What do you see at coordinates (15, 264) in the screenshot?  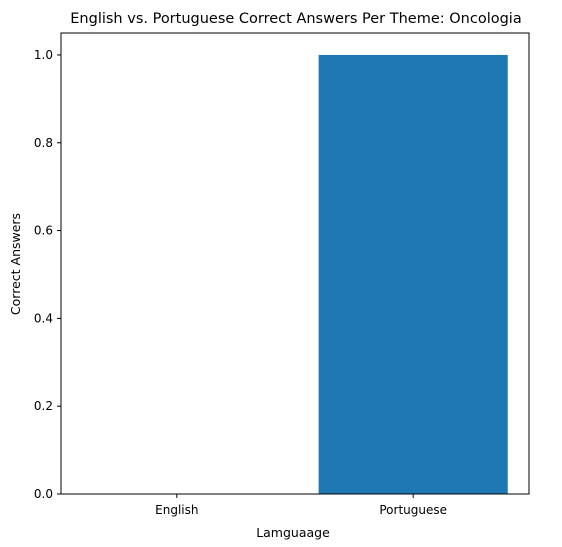 I see `y-axis-label: Correct Answers` at bounding box center [15, 264].